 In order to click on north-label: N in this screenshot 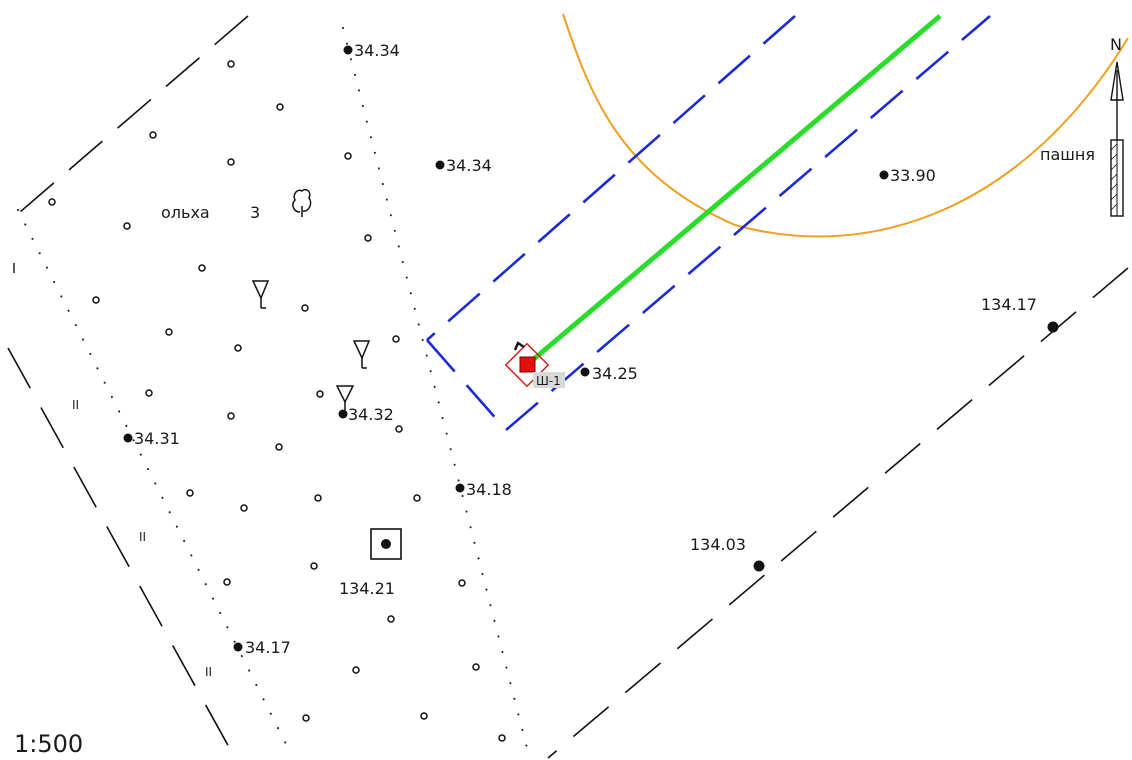, I will do `click(1116, 44)`.